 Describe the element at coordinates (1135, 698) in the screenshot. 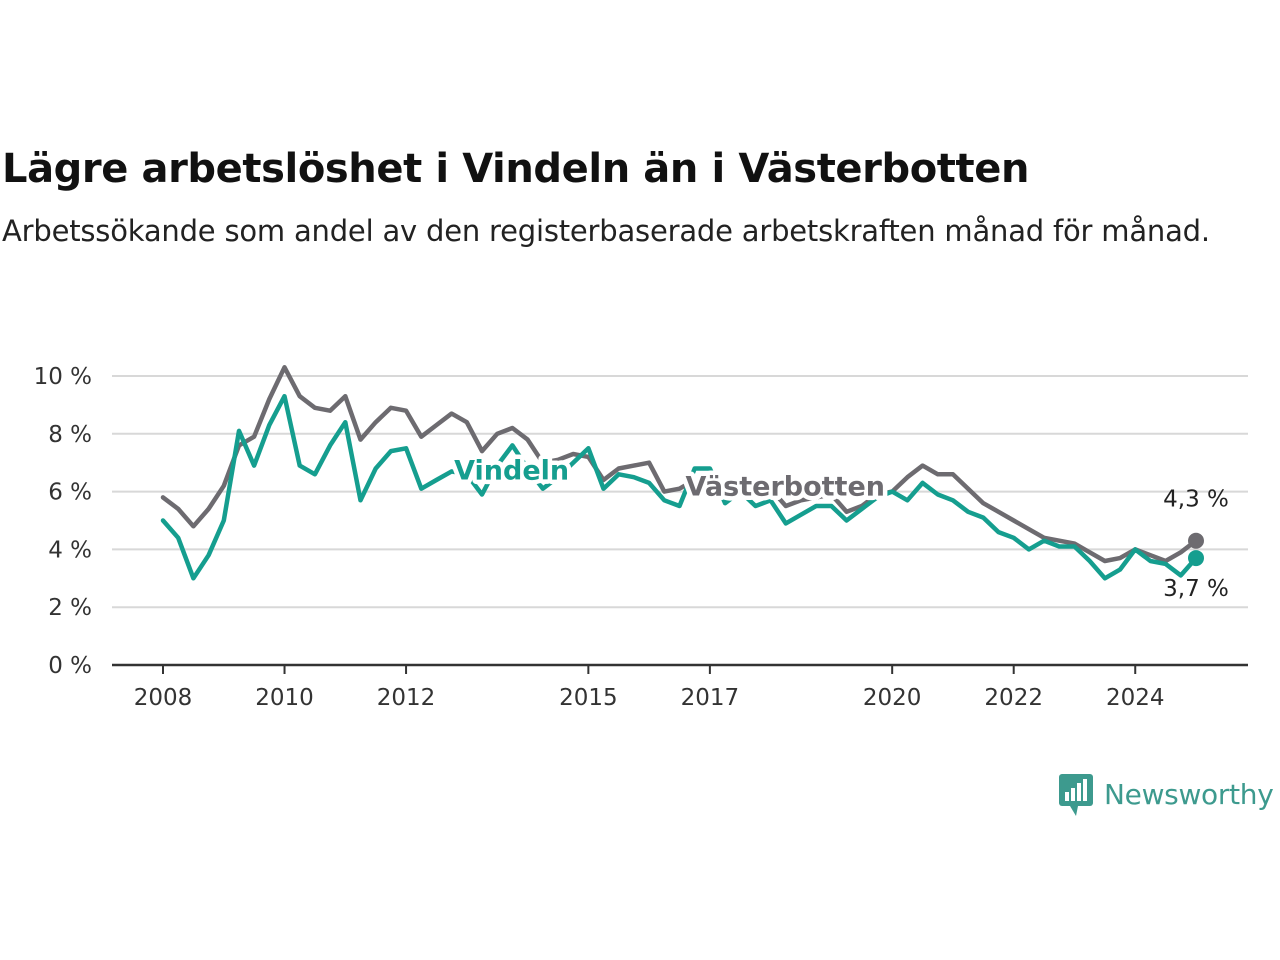

I see `x-tick-label: 2024` at that location.